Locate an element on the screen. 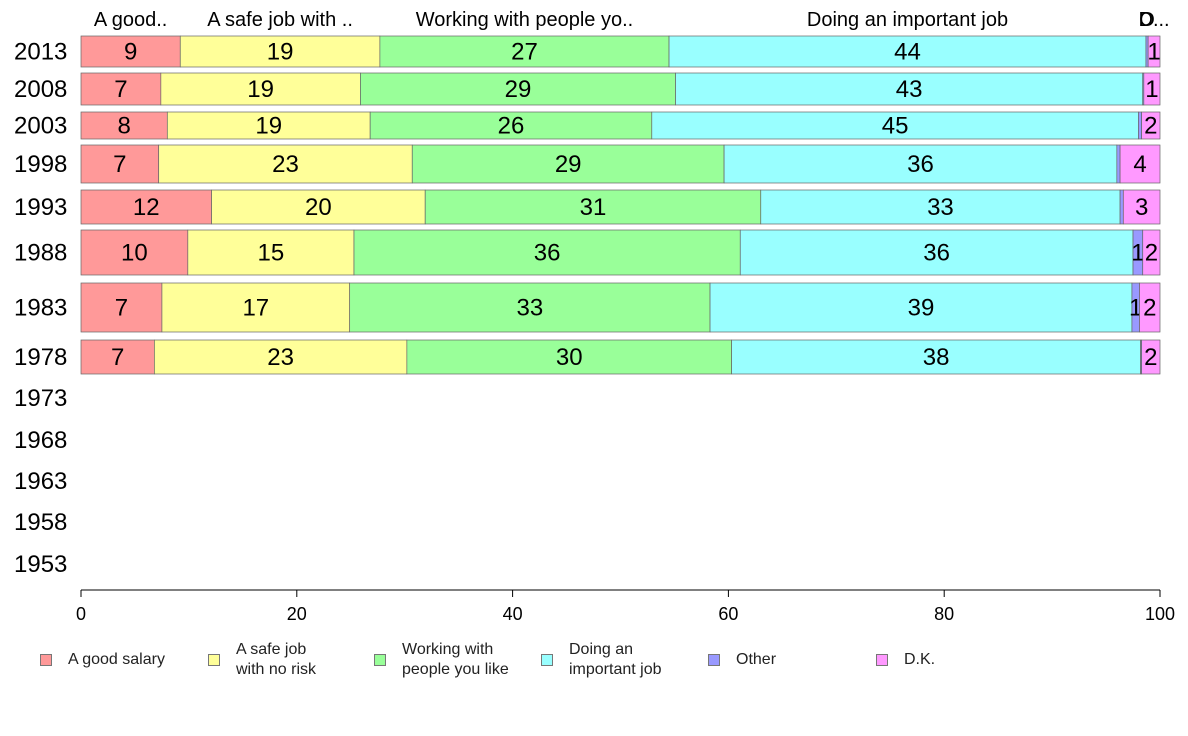  legend-swatch-s2 is located at coordinates (380, 660).